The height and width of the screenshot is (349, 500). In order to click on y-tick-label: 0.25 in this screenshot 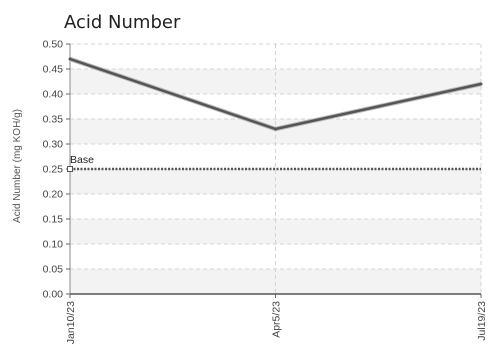, I will do `click(53, 170)`.